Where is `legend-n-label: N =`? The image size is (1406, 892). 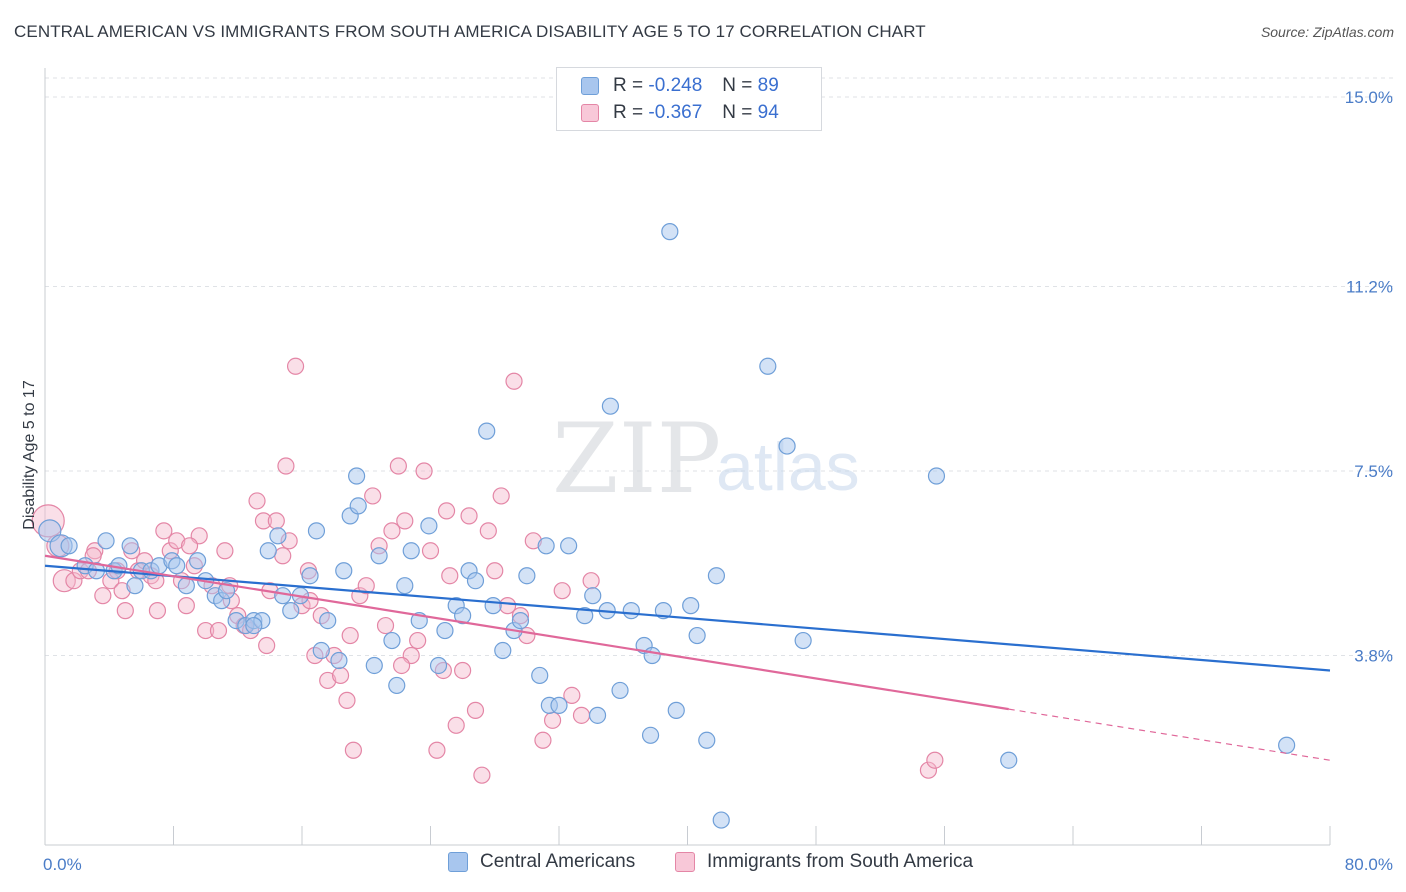
legend-n-label: N = is located at coordinates (737, 85).